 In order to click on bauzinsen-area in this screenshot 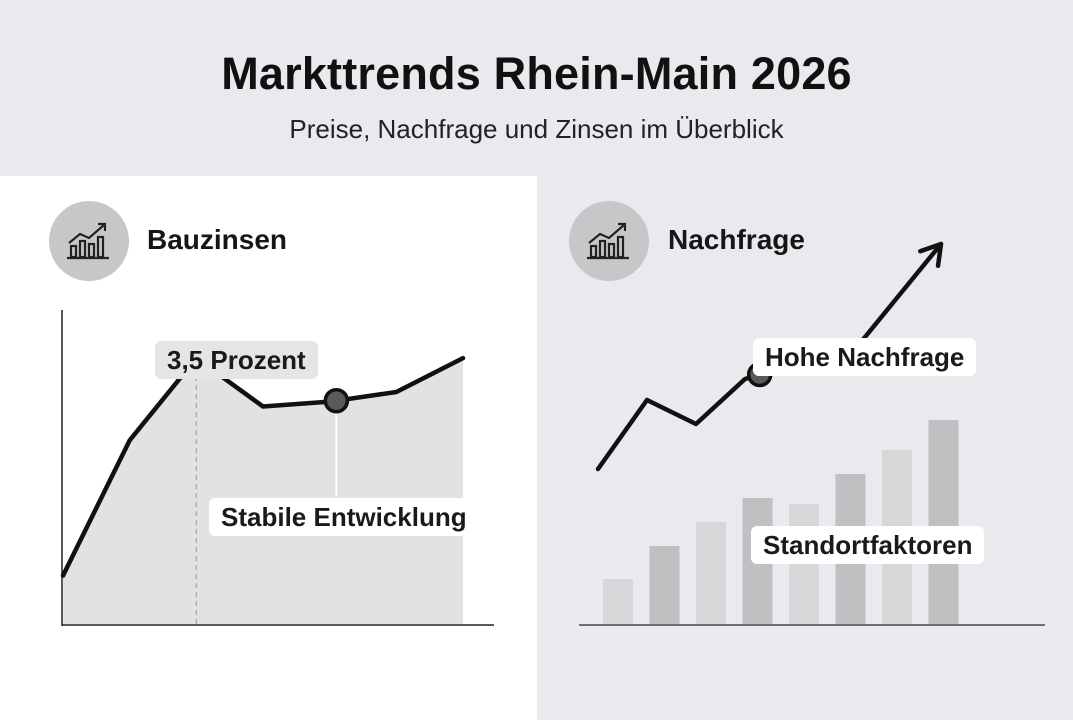, I will do `click(263, 491)`.